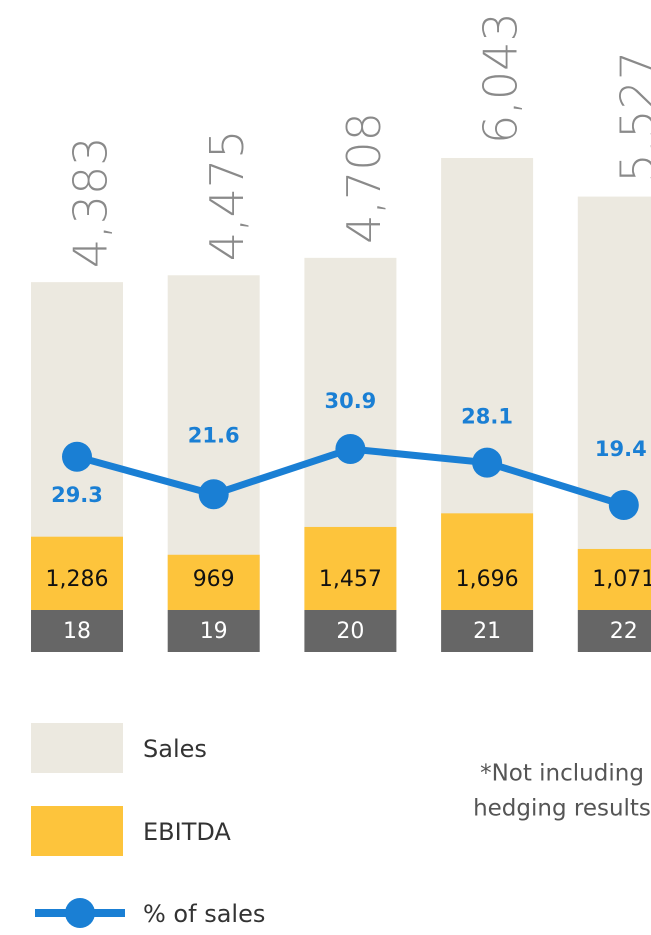 Image resolution: width=651 pixels, height=935 pixels. I want to click on category-label: 20, so click(350, 631).